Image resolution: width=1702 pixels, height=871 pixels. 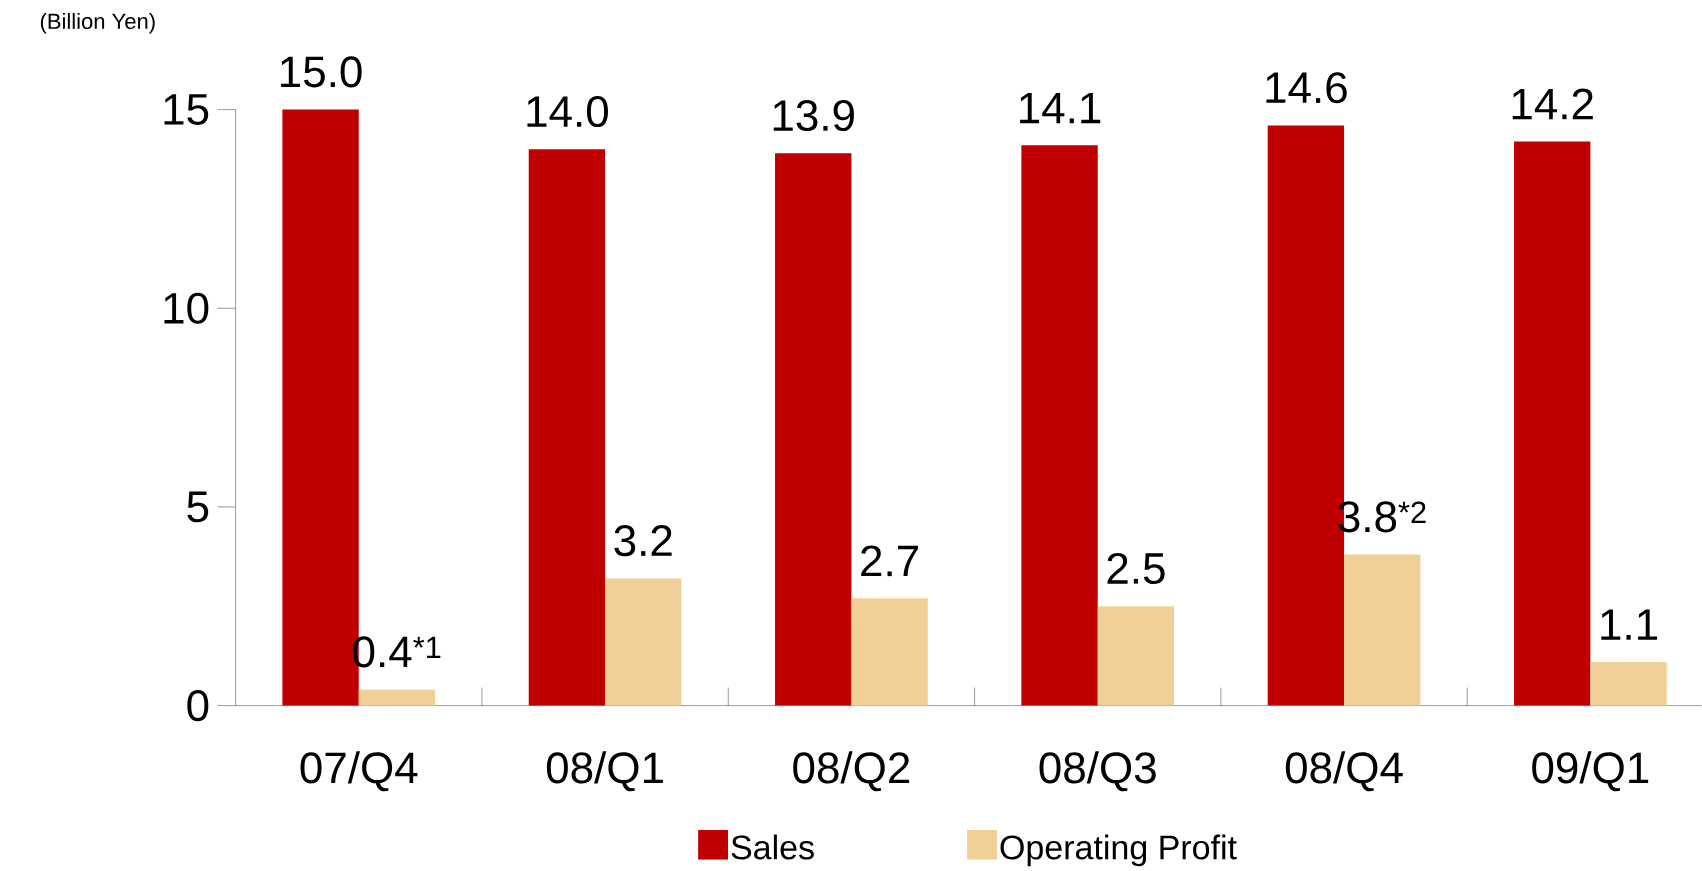 What do you see at coordinates (1306, 88) in the screenshot?
I see `data-label: 14.6` at bounding box center [1306, 88].